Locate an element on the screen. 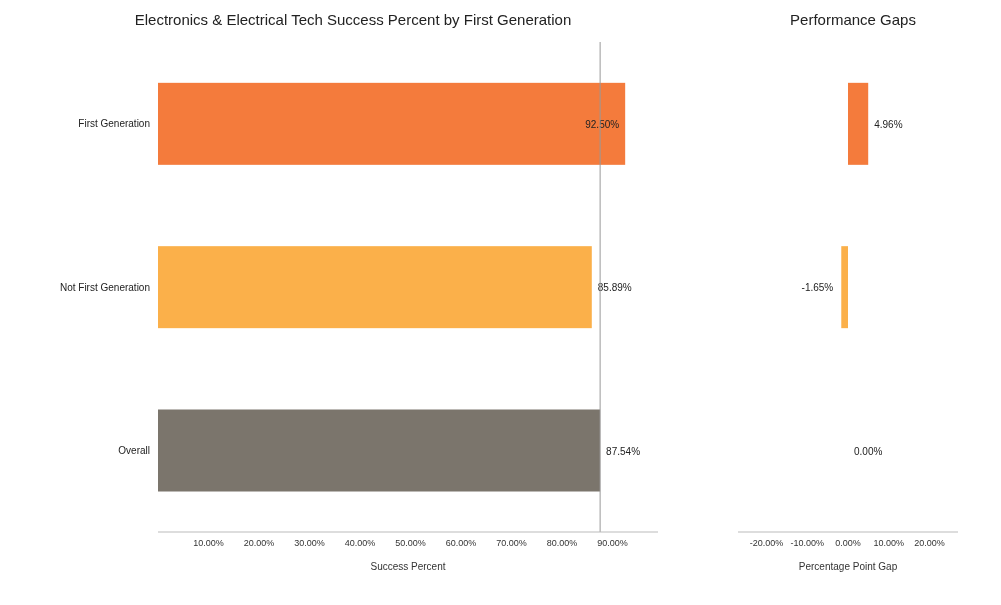  data-label: 0.00% is located at coordinates (868, 451).